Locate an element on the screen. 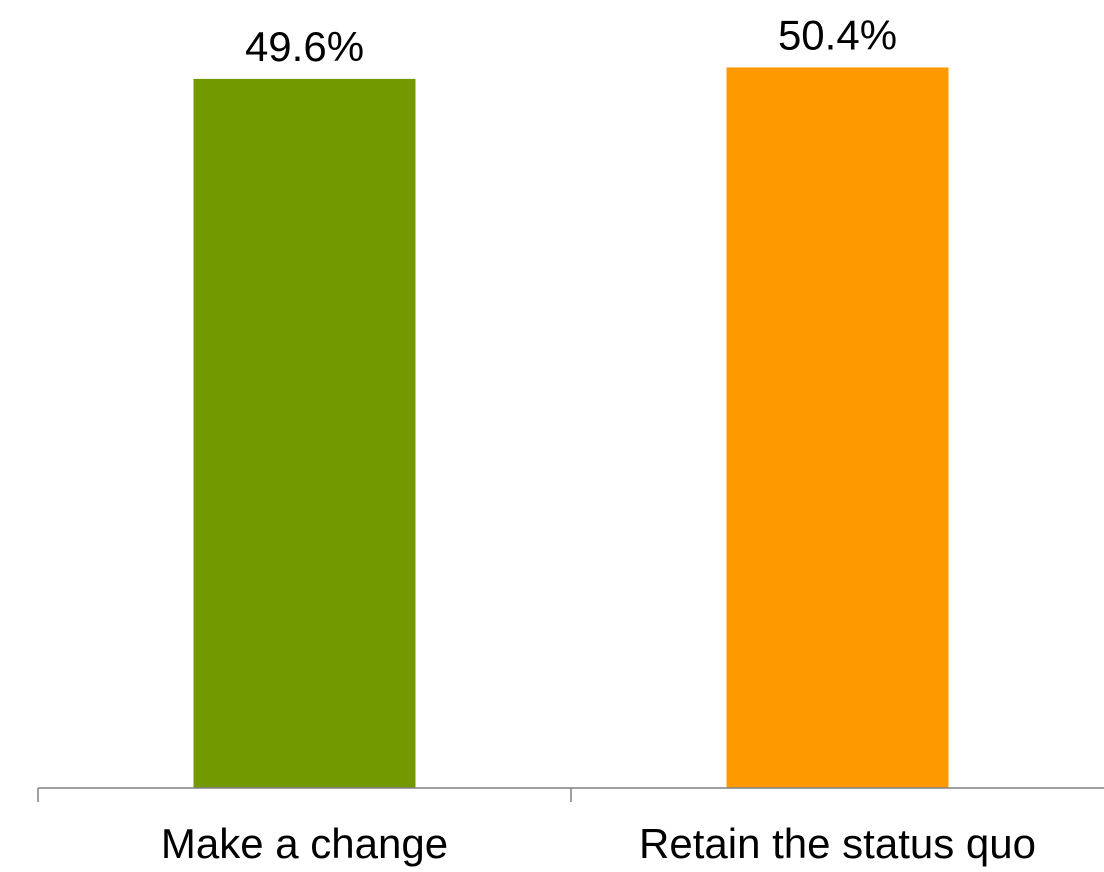  category-labels-group: Make a change Retain the status quo is located at coordinates (598, 843).